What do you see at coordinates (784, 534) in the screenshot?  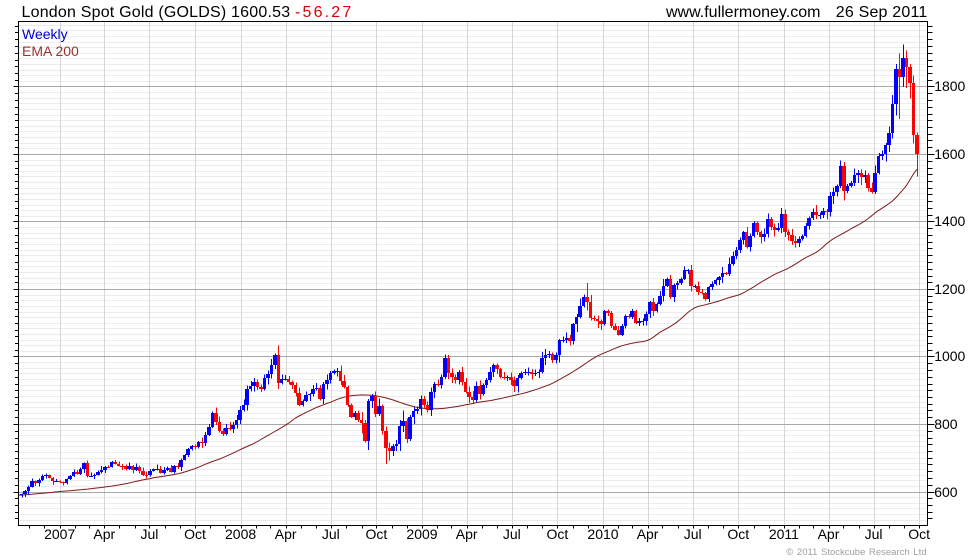 I see `svg-text: 2011` at bounding box center [784, 534].